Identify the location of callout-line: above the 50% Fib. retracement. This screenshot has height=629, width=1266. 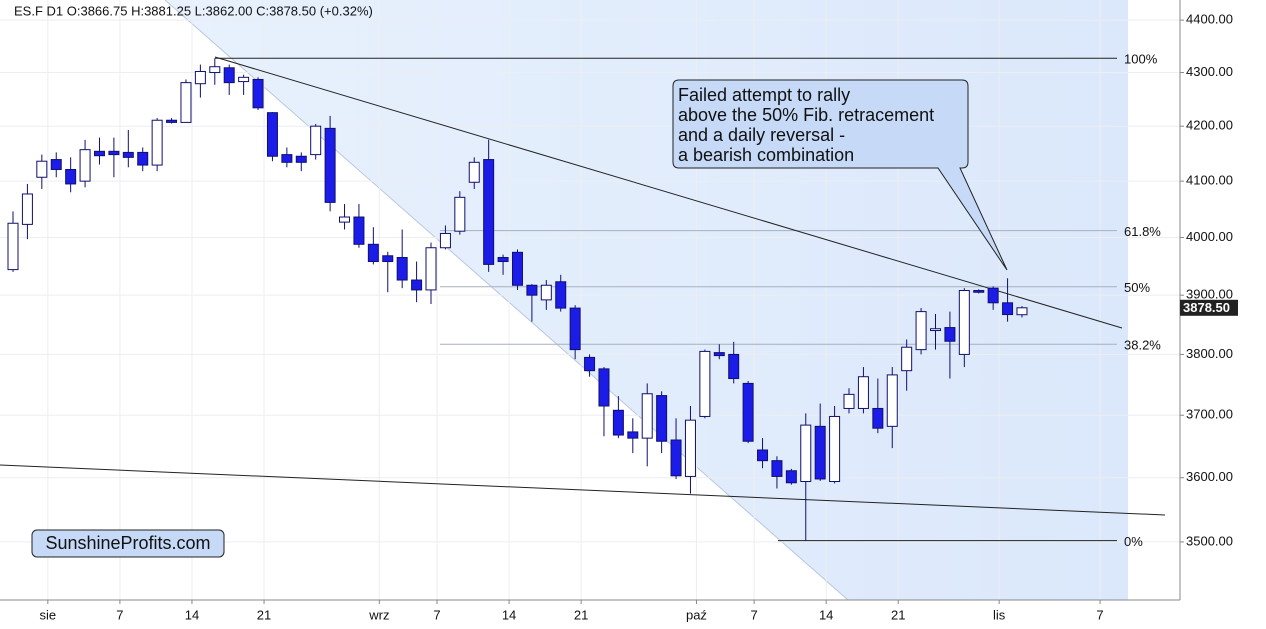
(806, 115).